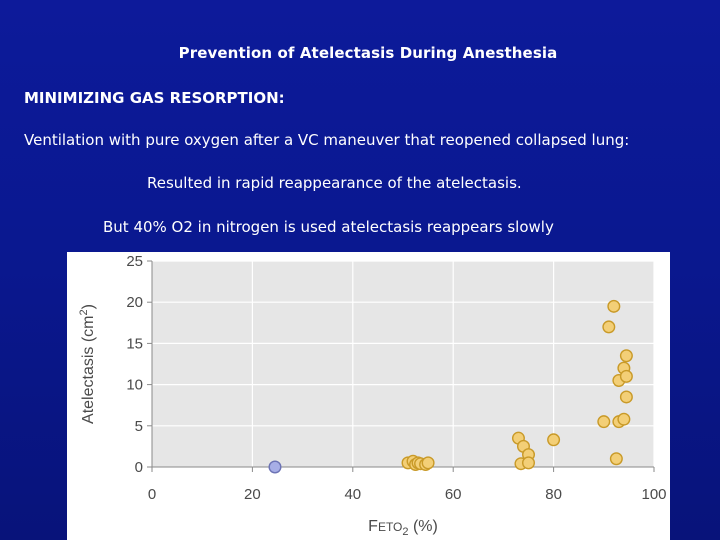 This screenshot has height=540, width=720. I want to click on x-tick-label: 20, so click(252, 494).